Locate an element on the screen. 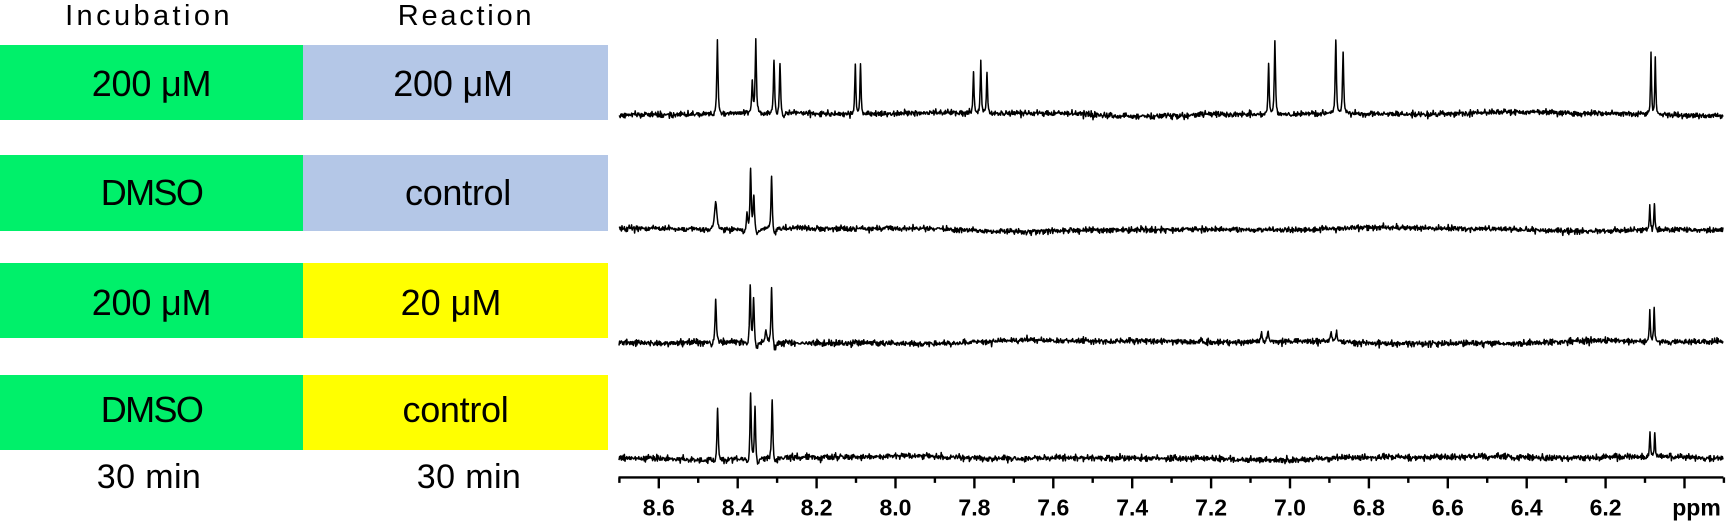 The image size is (1726, 524). svg-text: 8.4 is located at coordinates (738, 508).